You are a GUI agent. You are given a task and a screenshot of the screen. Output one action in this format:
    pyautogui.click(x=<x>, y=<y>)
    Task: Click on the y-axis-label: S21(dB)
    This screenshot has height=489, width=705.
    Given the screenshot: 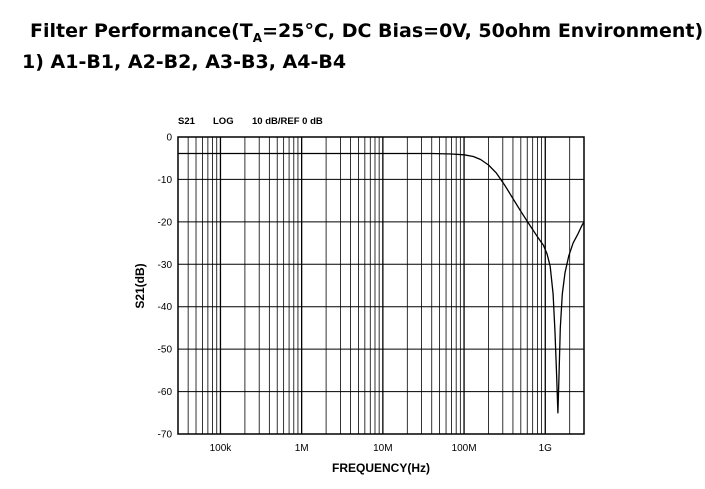 What is the action you would take?
    pyautogui.click(x=140, y=285)
    